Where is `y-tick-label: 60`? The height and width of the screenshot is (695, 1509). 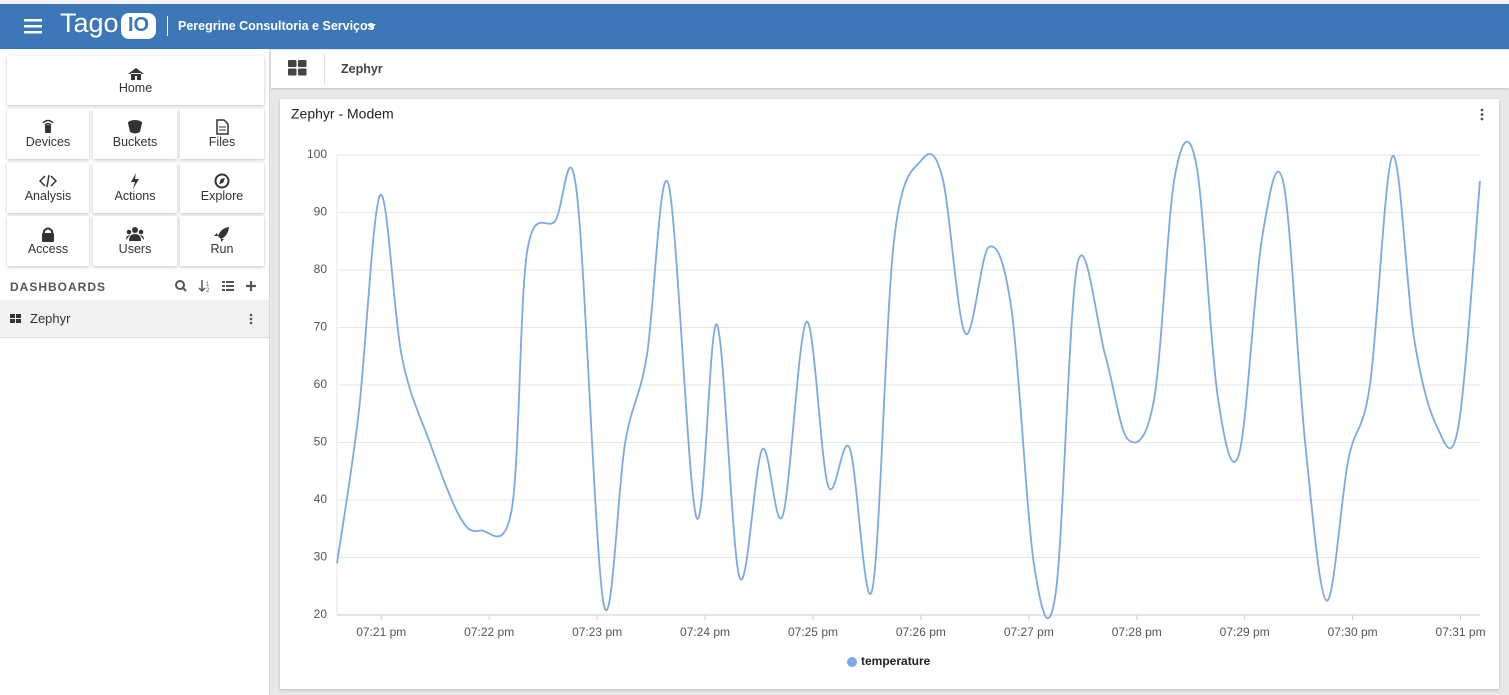
y-tick-label: 60 is located at coordinates (321, 384).